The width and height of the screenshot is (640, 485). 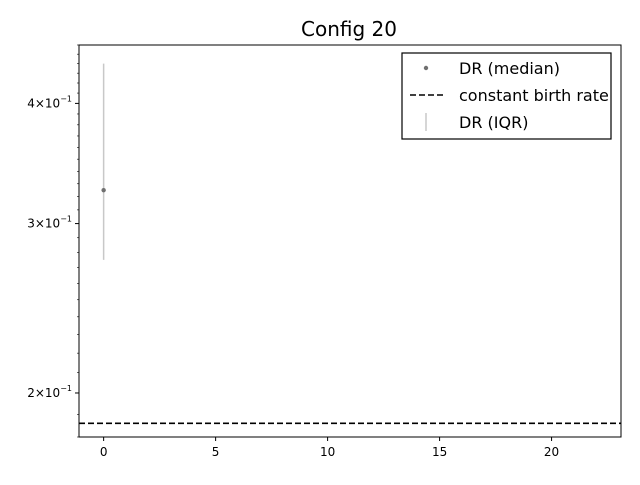 What do you see at coordinates (551, 452) in the screenshot?
I see `x-tick-label: 20` at bounding box center [551, 452].